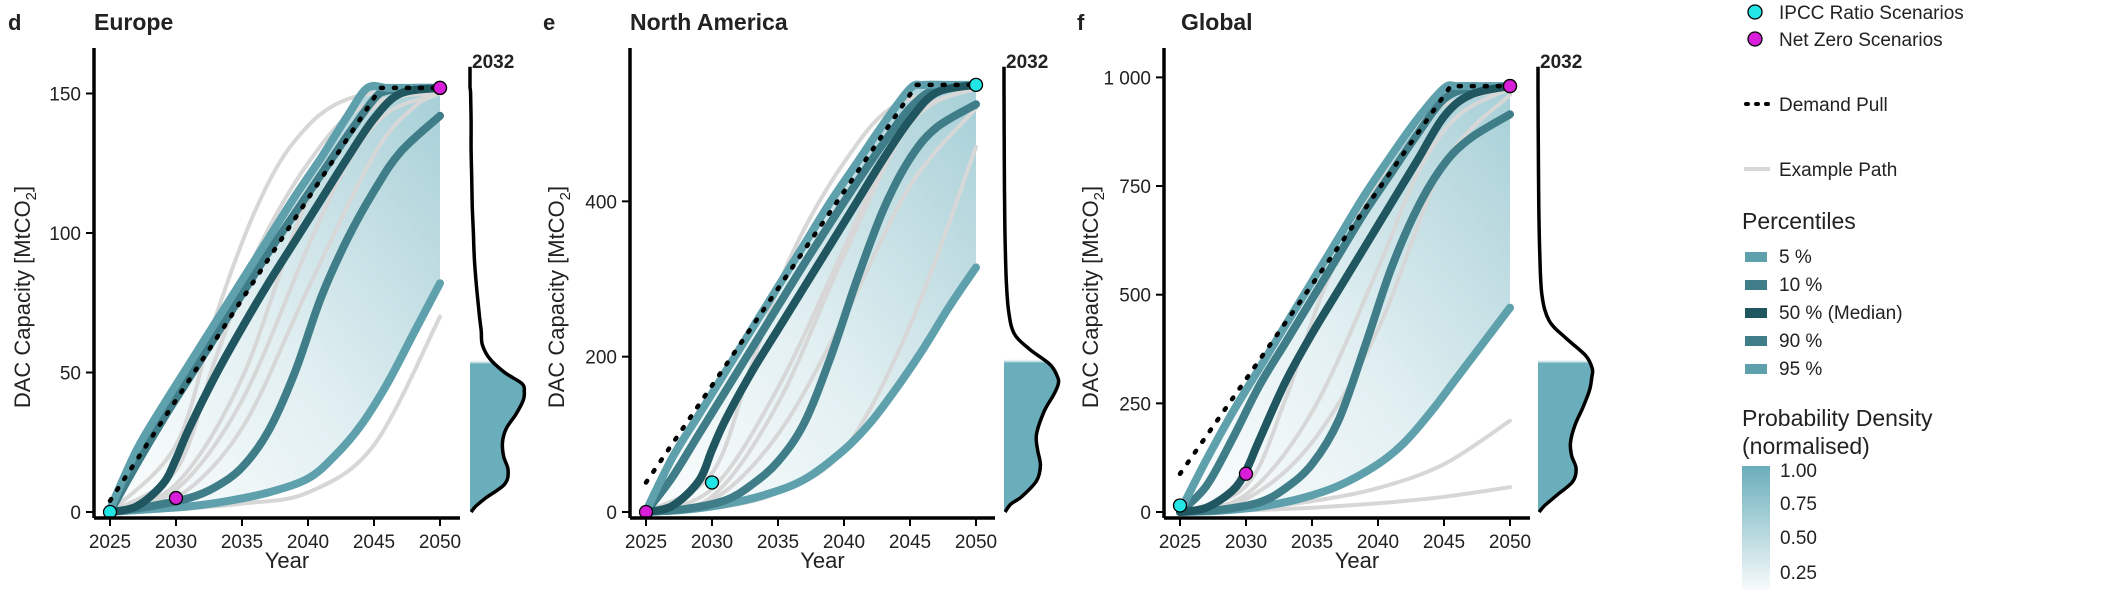  What do you see at coordinates (709, 22) in the screenshot?
I see `panel-title: North America` at bounding box center [709, 22].